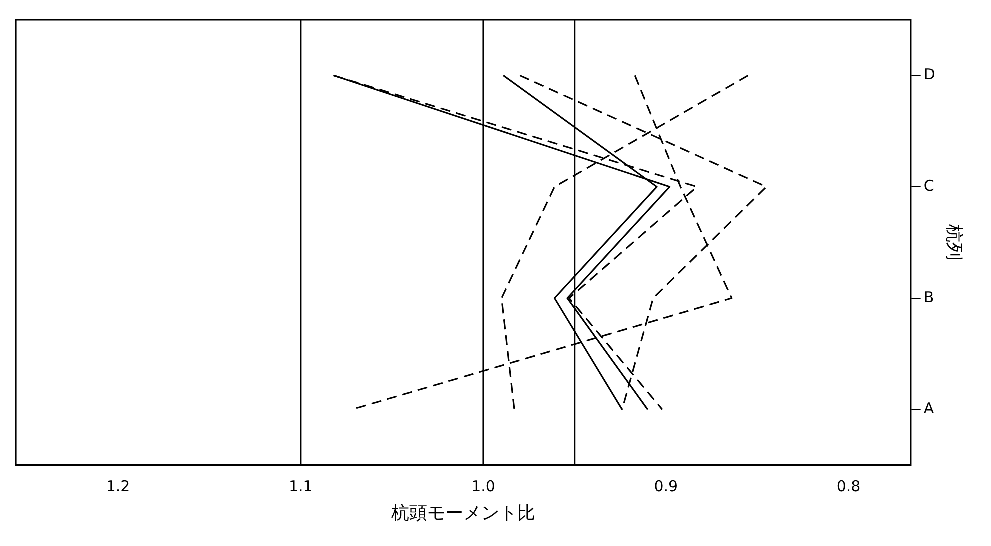 This screenshot has width=991, height=546. What do you see at coordinates (484, 486) in the screenshot?
I see `x-tick-label: 1.0` at bounding box center [484, 486].